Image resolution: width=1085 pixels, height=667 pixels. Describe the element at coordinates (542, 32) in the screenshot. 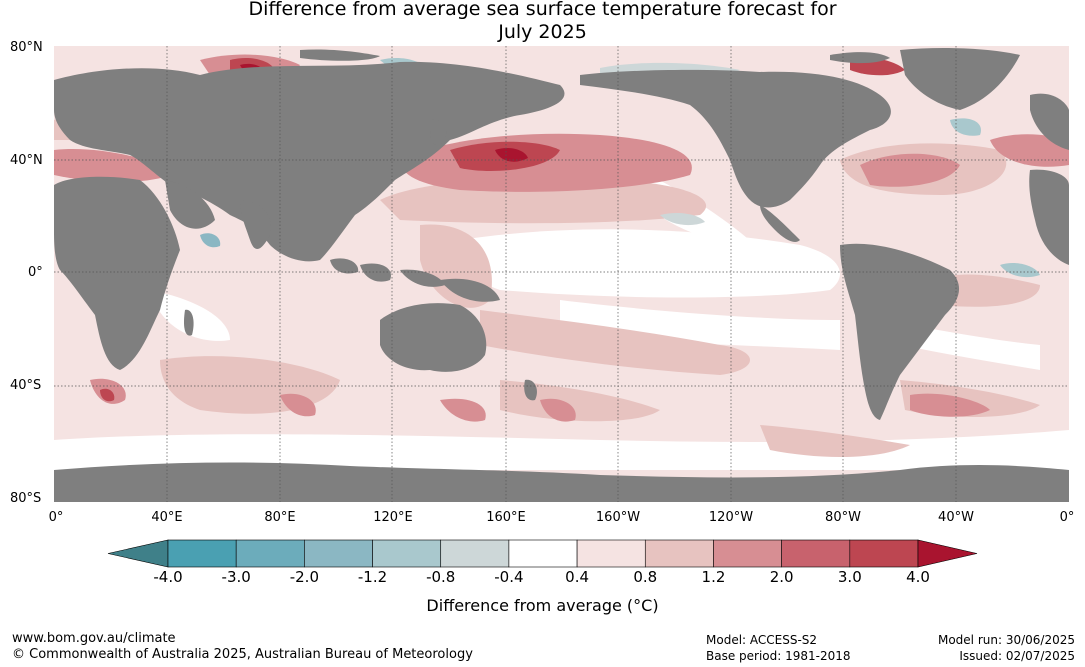

I see `map-title-line-2: July 2025` at that location.